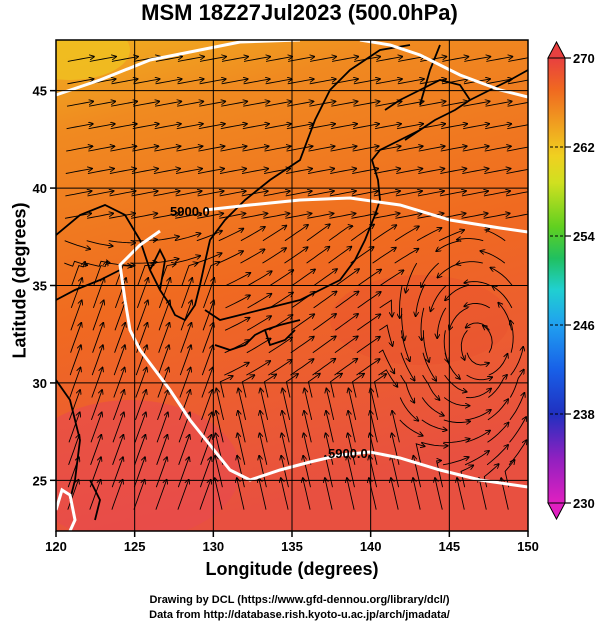 This screenshot has height=625, width=599. What do you see at coordinates (584, 503) in the screenshot?
I see `colorbar-tick-label: 230` at bounding box center [584, 503].